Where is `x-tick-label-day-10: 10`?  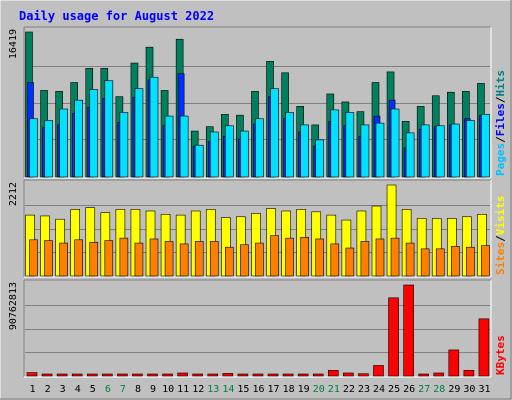 x-tick-label-day-10: 10 is located at coordinates (168, 389).